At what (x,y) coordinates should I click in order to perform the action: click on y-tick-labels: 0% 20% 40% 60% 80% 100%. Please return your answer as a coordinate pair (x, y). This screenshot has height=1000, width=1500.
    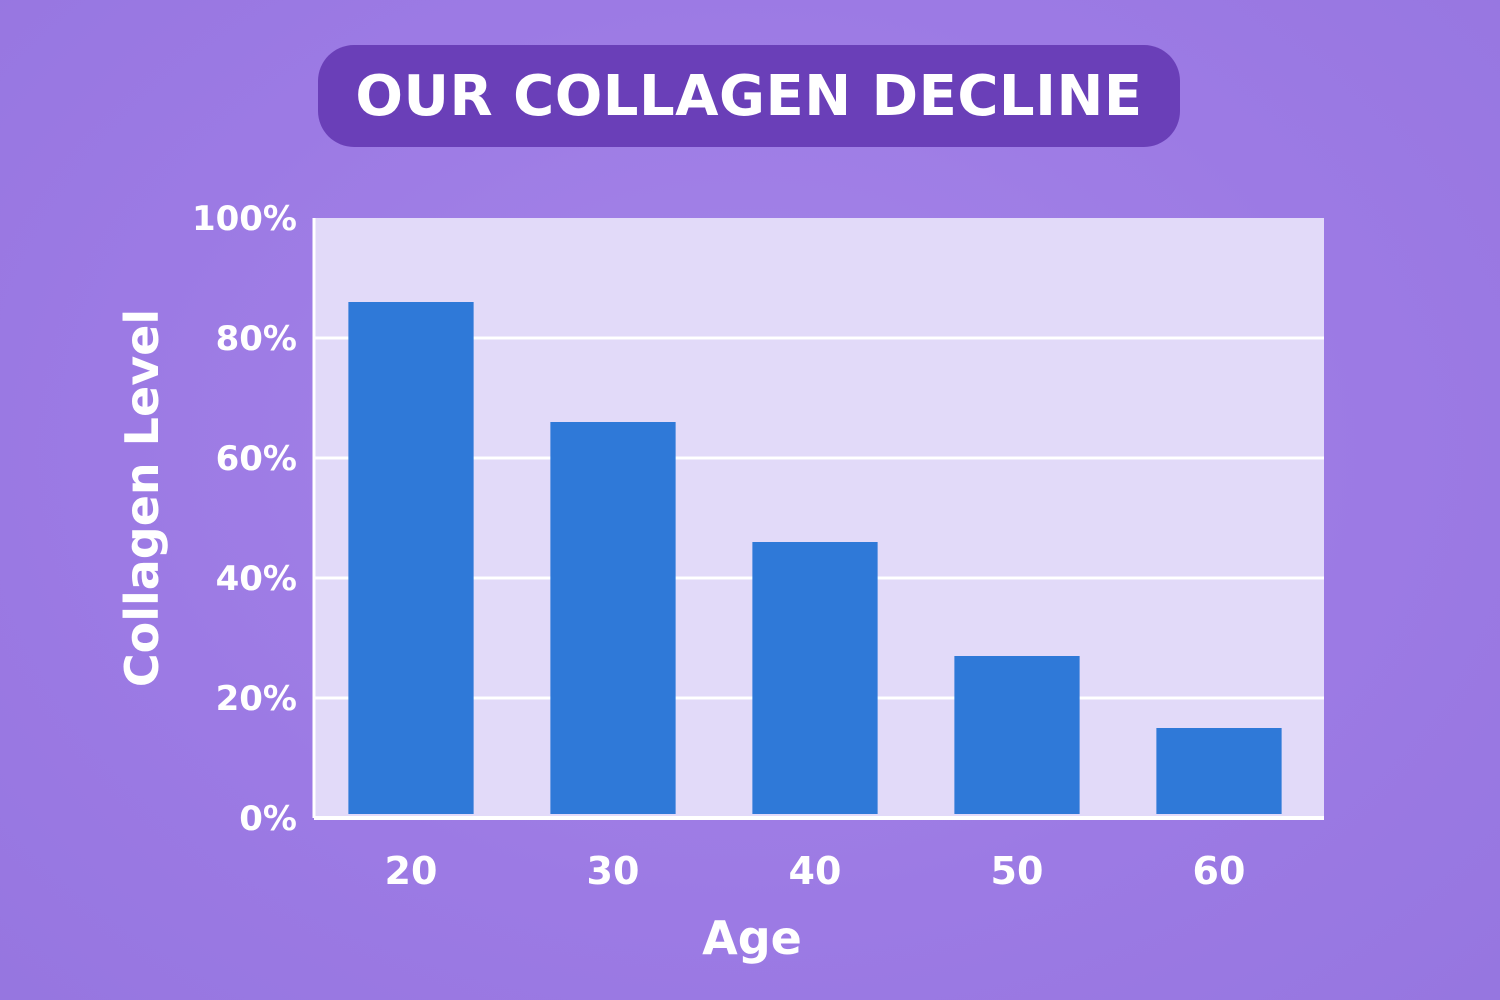
    Looking at the image, I should click on (244, 519).